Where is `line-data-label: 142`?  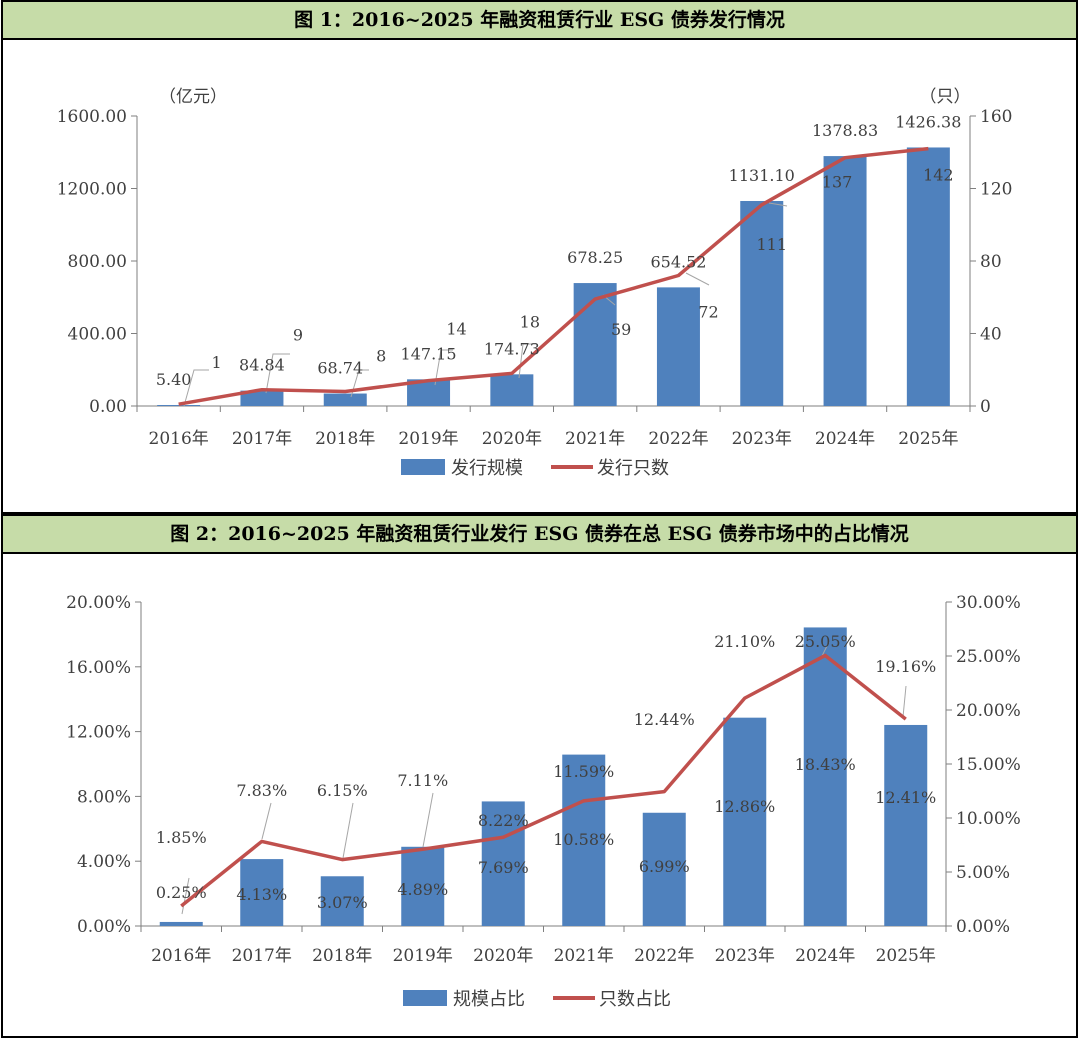 line-data-label: 142 is located at coordinates (938, 175).